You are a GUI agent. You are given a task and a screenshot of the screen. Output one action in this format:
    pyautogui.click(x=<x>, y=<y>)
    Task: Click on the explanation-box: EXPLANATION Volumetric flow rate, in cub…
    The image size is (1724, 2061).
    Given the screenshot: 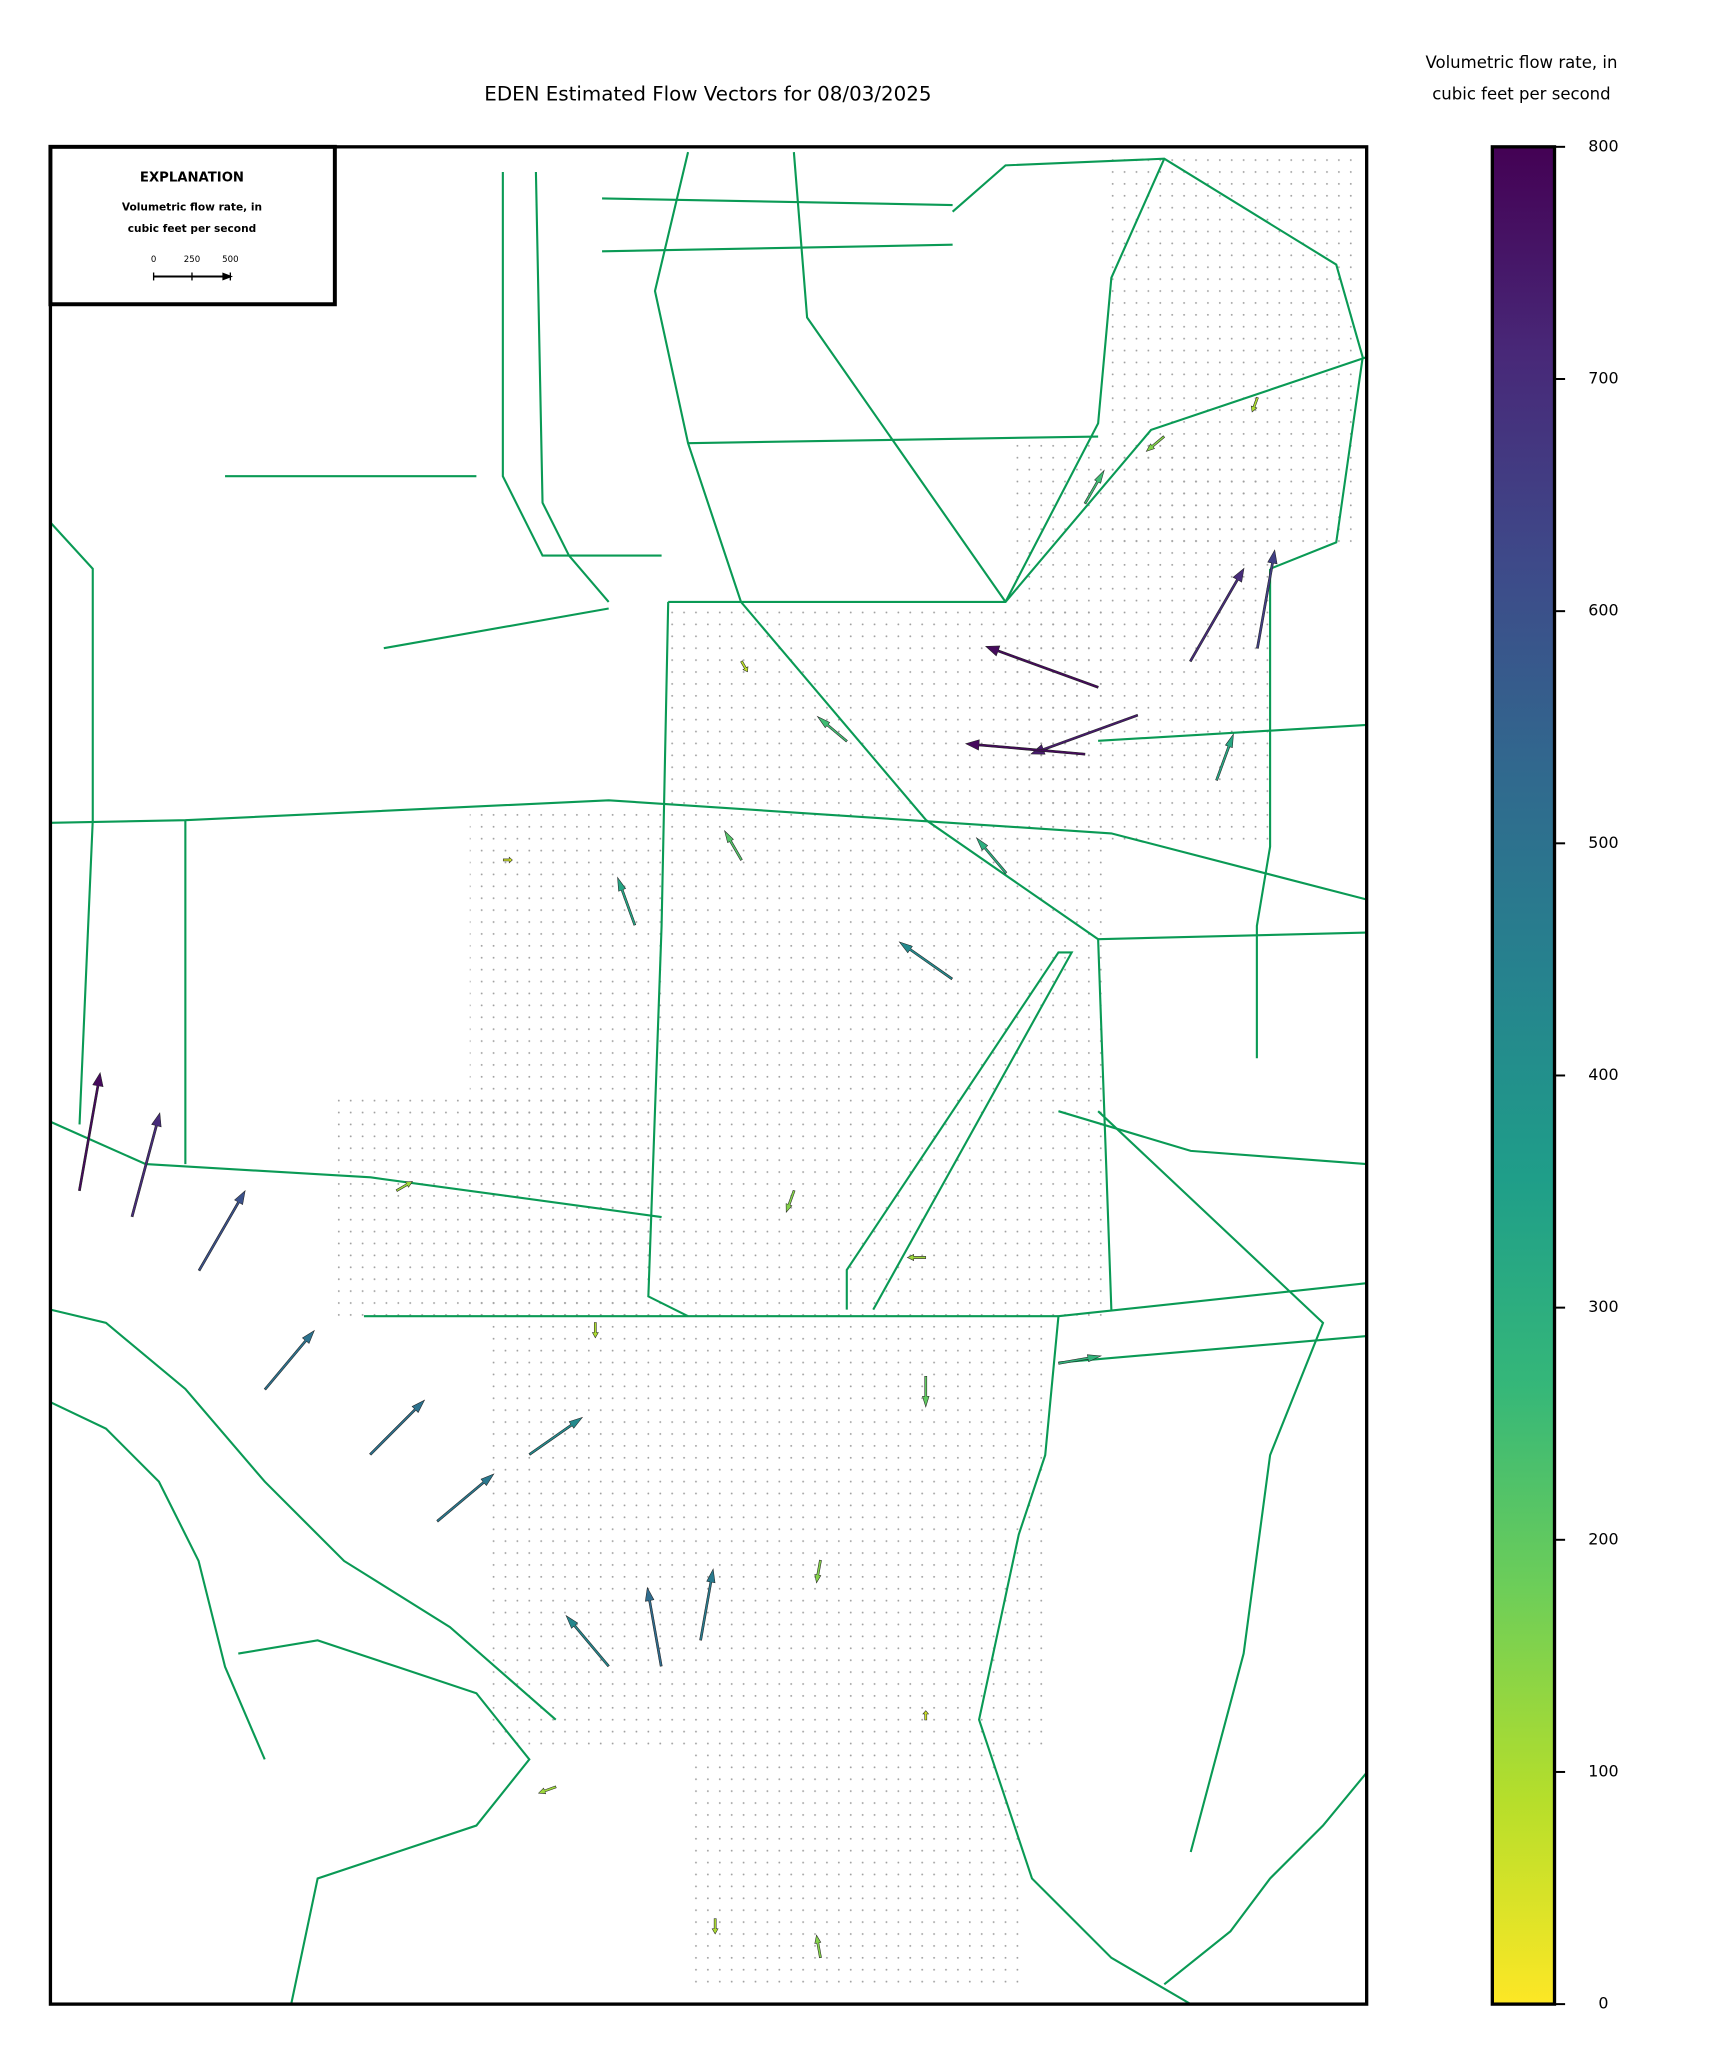 What is the action you would take?
    pyautogui.click(x=192, y=225)
    